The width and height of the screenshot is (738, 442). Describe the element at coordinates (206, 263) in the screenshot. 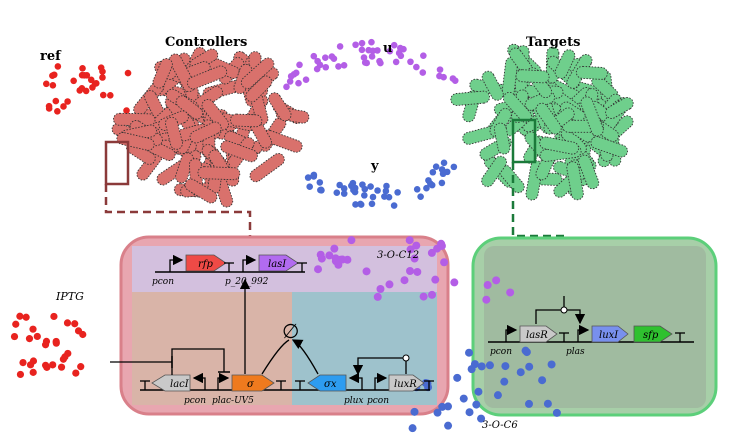

I see `rfp-gene` at that location.